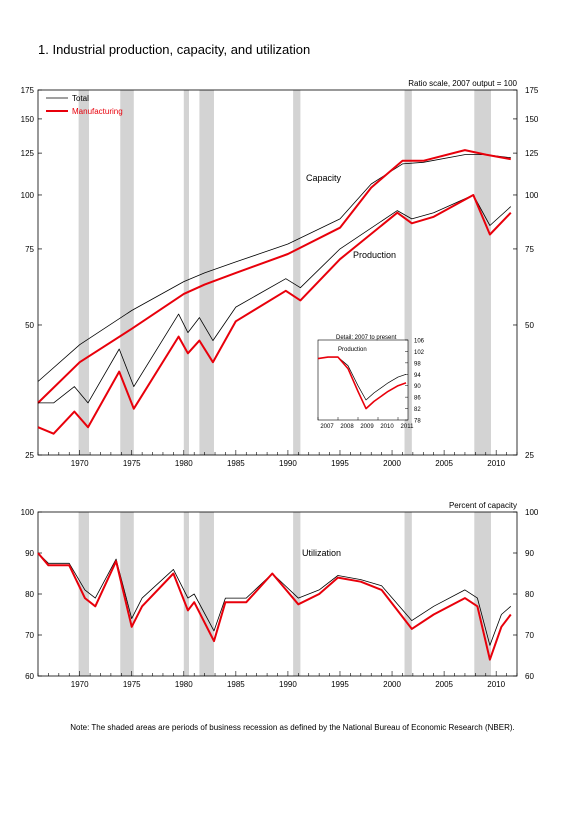 The height and width of the screenshot is (815, 585). I want to click on top-ytick-label-left: 150, so click(28, 119).